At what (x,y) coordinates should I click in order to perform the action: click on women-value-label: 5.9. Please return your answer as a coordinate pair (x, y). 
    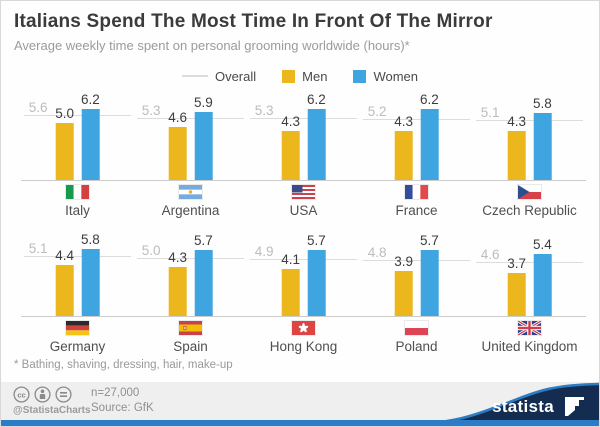
    Looking at the image, I should click on (203, 103).